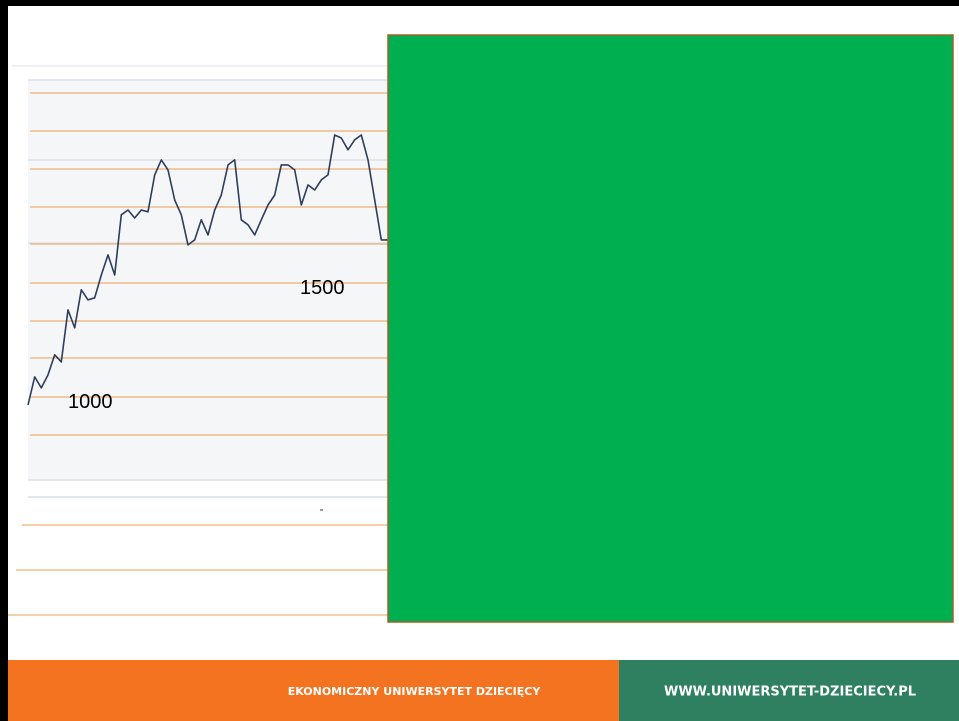  What do you see at coordinates (322, 288) in the screenshot?
I see `tick-label: 1500` at bounding box center [322, 288].